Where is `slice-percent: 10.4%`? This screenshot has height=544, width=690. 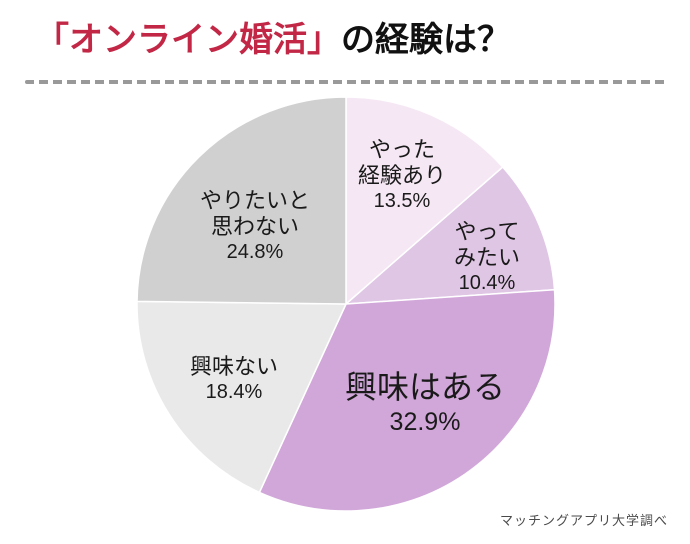
slice-percent: 10.4% is located at coordinates (487, 283).